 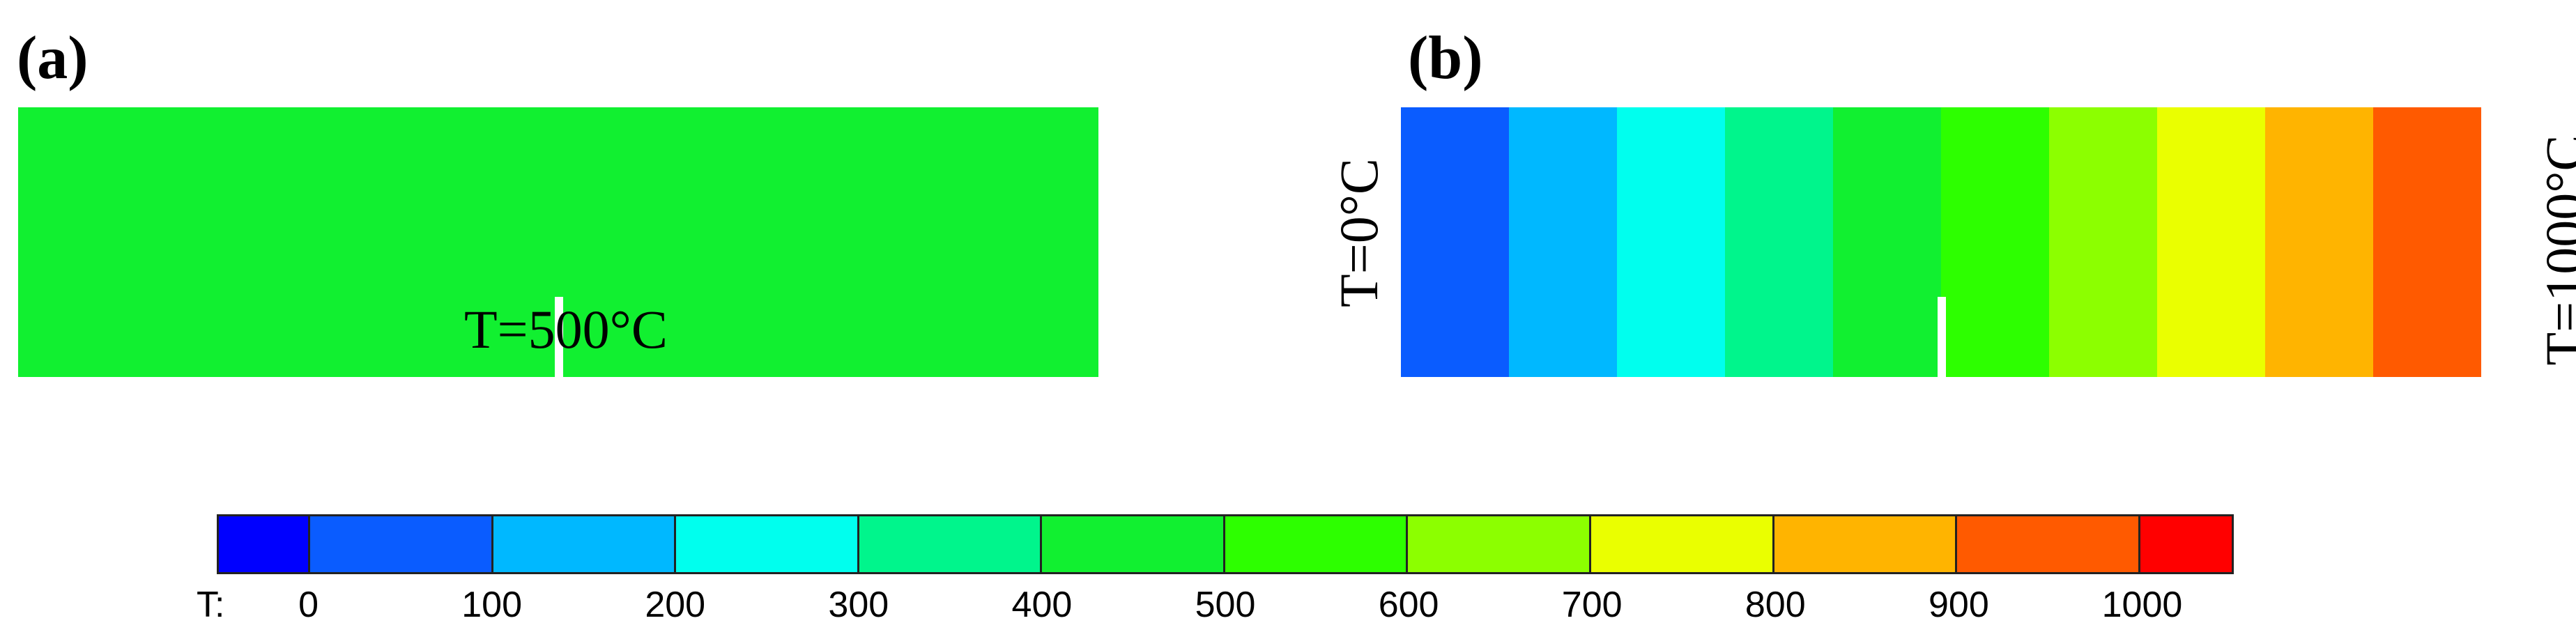 I want to click on colorbar-tick-label: 600, so click(x=1408, y=605).